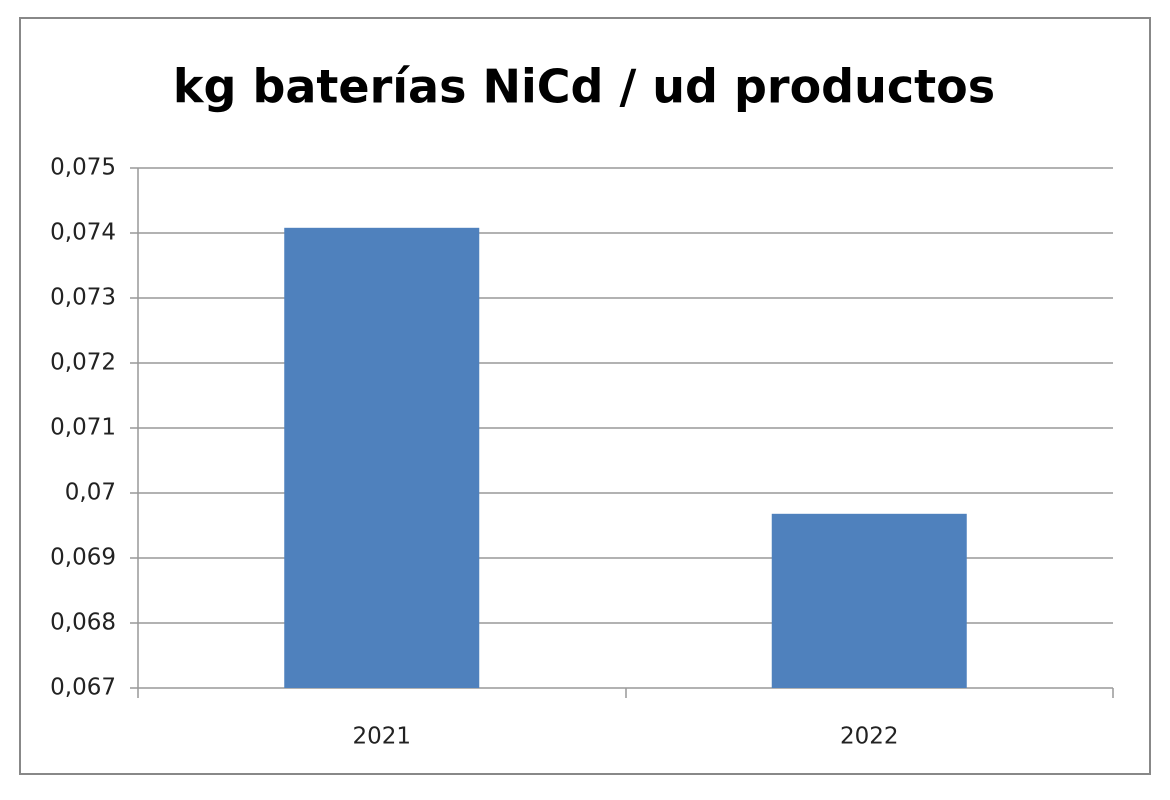  What do you see at coordinates (869, 737) in the screenshot?
I see `x-tick-label: 2022` at bounding box center [869, 737].